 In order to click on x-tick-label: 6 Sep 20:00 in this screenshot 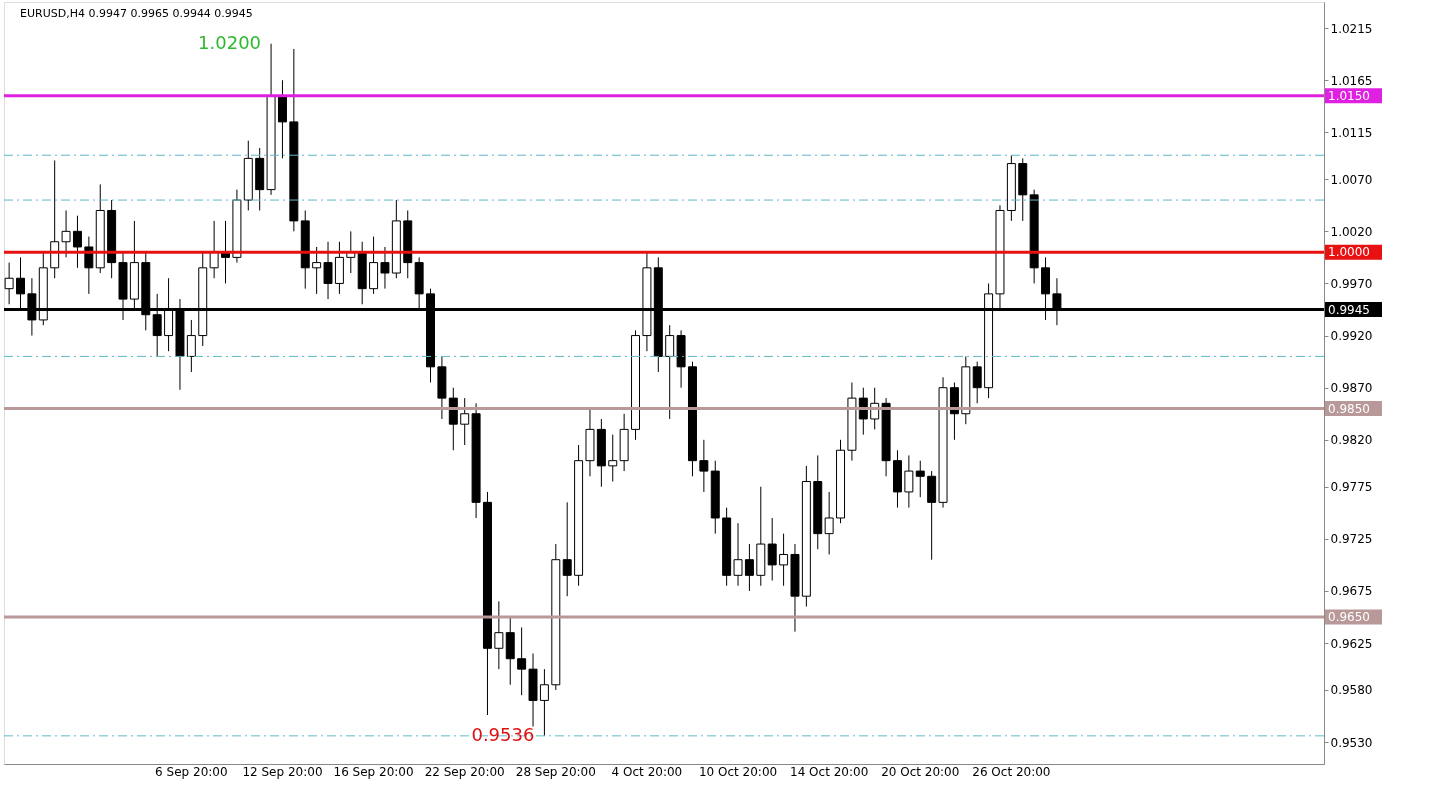, I will do `click(191, 771)`.